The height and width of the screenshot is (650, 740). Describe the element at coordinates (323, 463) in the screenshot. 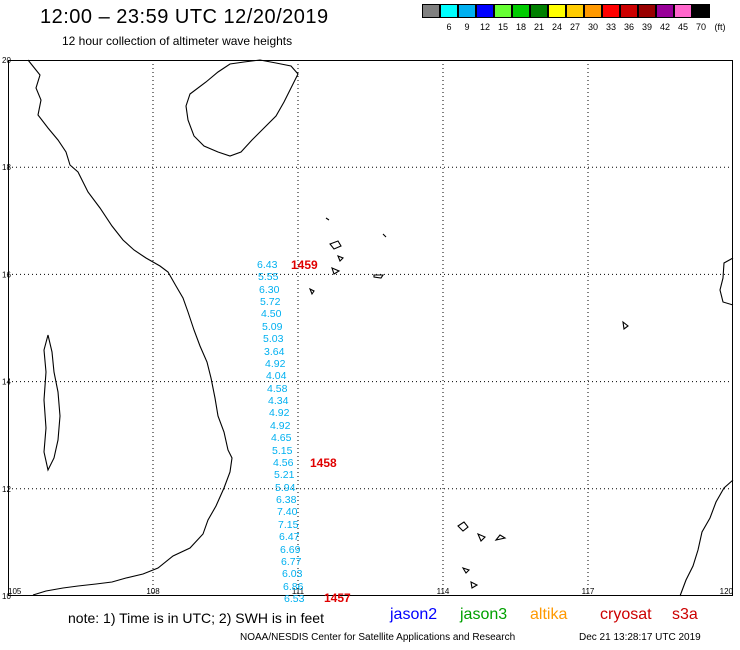

I see `pass-time-label: 1458` at that location.